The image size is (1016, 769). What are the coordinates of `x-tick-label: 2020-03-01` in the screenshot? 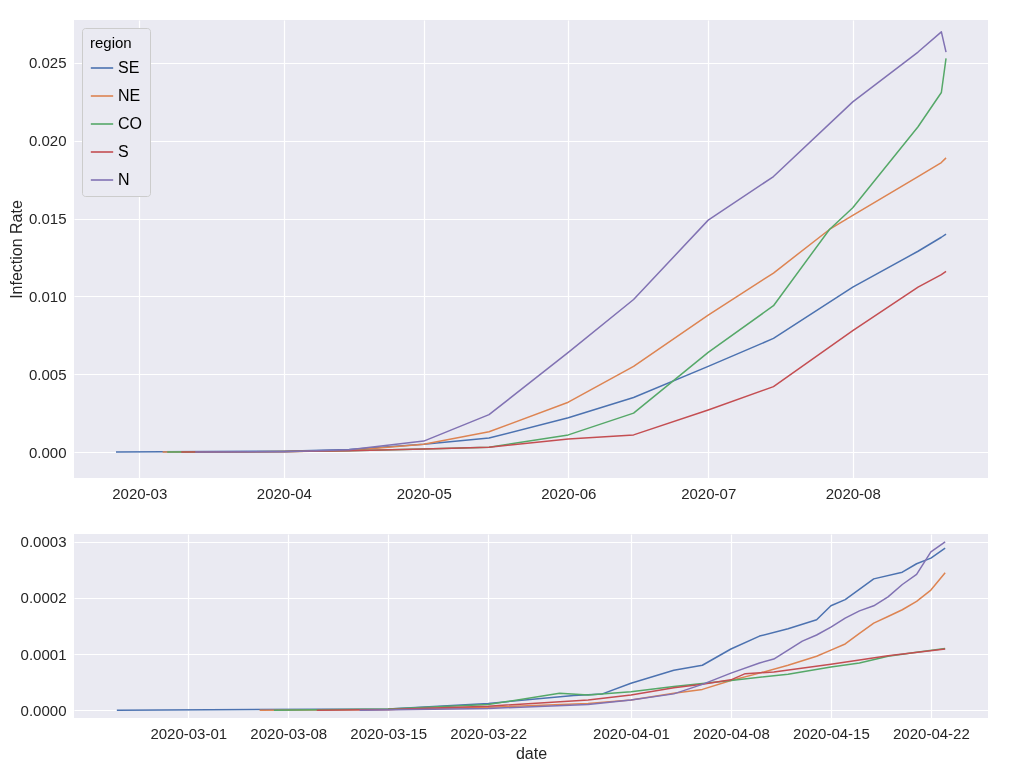 It's located at (189, 733).